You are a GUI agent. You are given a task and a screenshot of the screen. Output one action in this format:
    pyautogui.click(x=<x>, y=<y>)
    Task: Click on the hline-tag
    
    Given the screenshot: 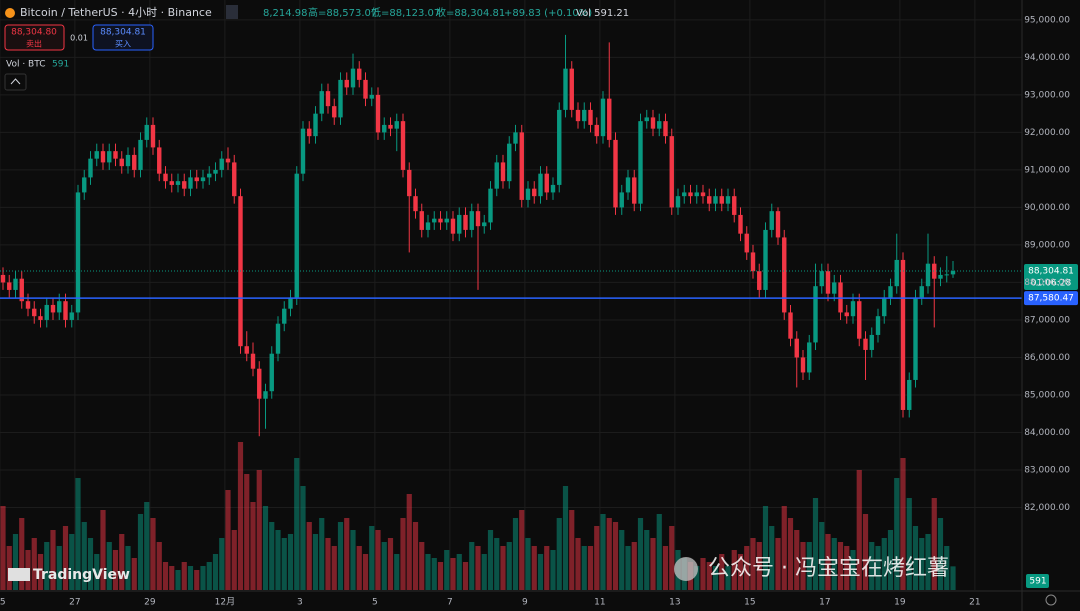 What is the action you would take?
    pyautogui.click(x=1051, y=298)
    